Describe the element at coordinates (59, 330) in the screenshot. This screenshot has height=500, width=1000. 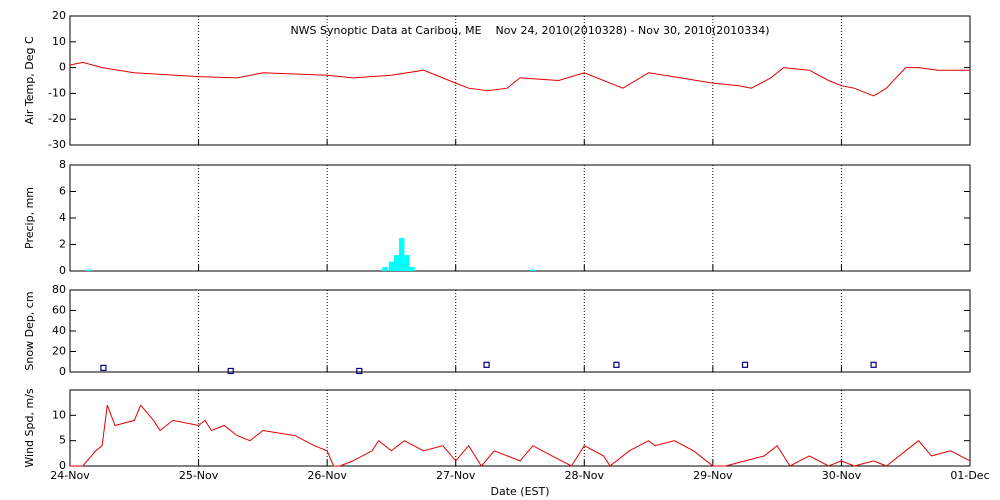
I see `y-tick-label: 40` at that location.